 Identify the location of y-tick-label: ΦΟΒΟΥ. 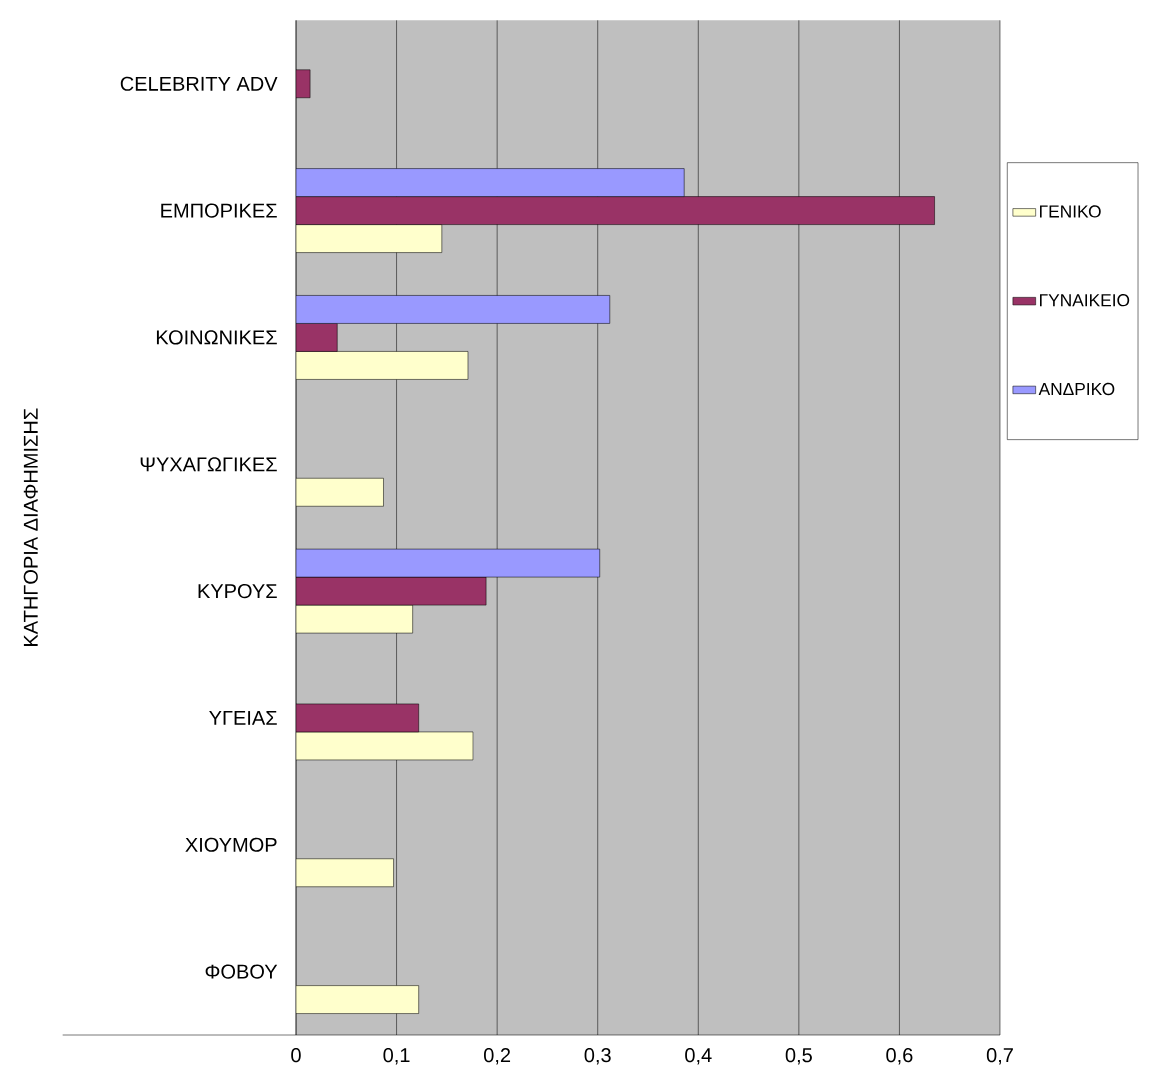
(241, 971).